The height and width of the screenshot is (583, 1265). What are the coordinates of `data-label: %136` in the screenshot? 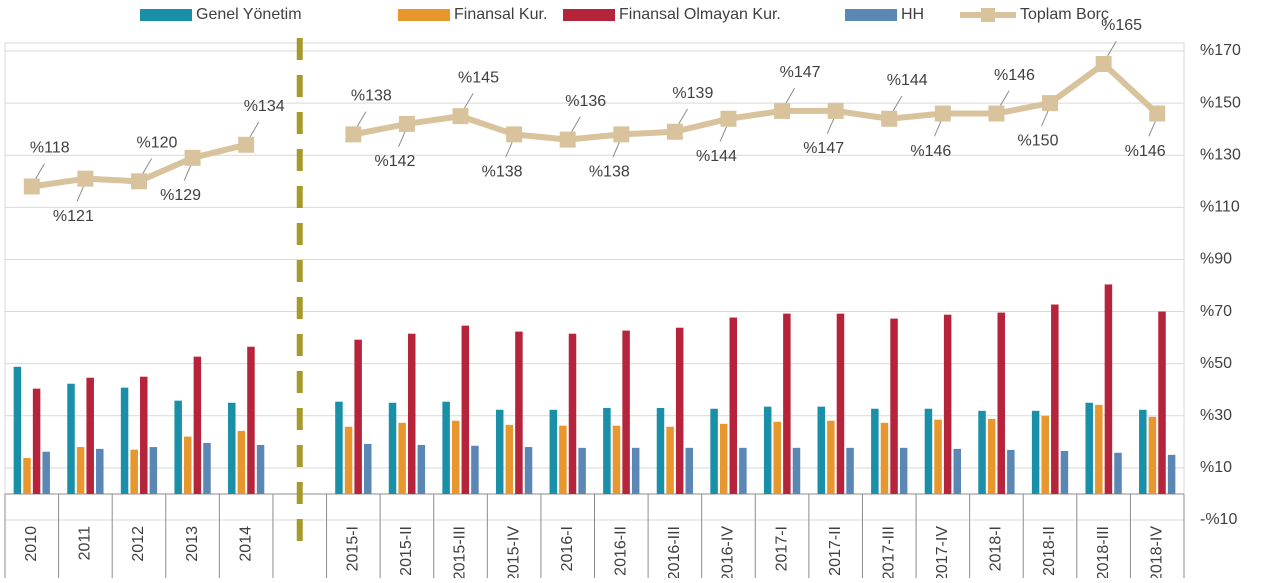 It's located at (585, 101).